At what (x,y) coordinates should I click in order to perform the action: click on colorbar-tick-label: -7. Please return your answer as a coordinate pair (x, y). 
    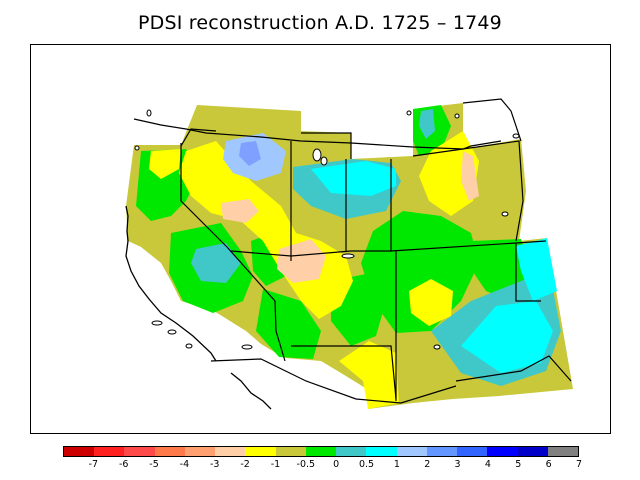
    Looking at the image, I should click on (93, 464).